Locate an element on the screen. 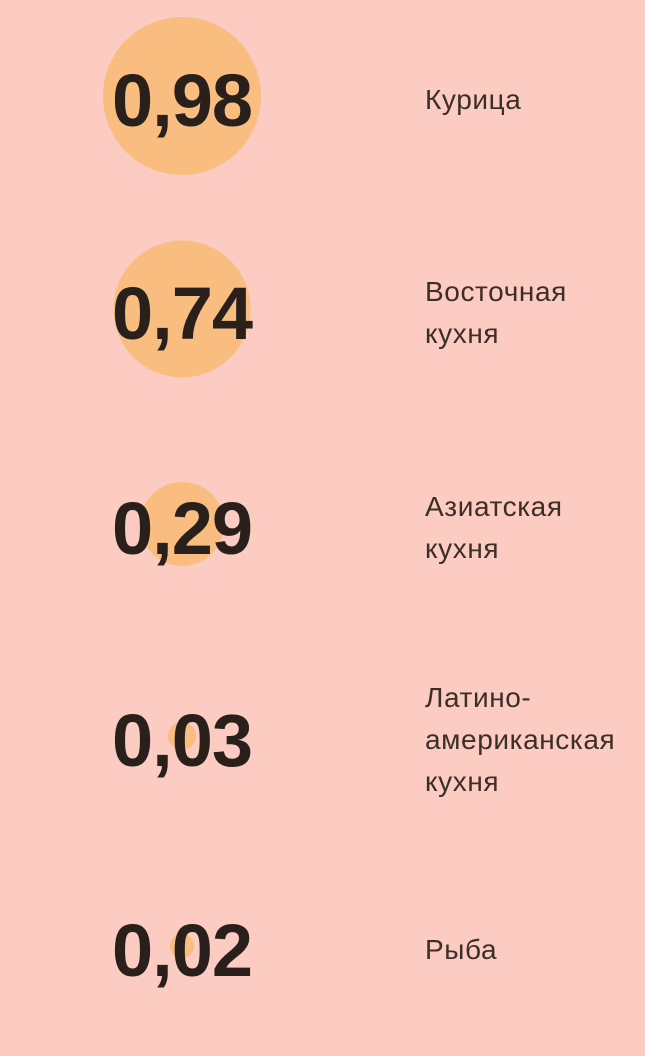 This screenshot has width=645, height=1056. value-label: 0,03 is located at coordinates (182, 740).